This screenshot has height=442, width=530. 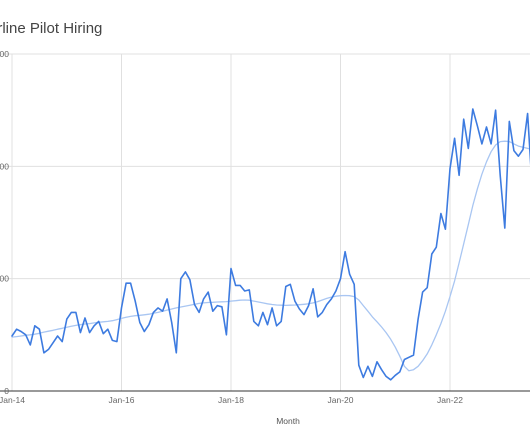 What do you see at coordinates (51, 28) in the screenshot?
I see `chart-title: Airline Pilot Hiring` at bounding box center [51, 28].